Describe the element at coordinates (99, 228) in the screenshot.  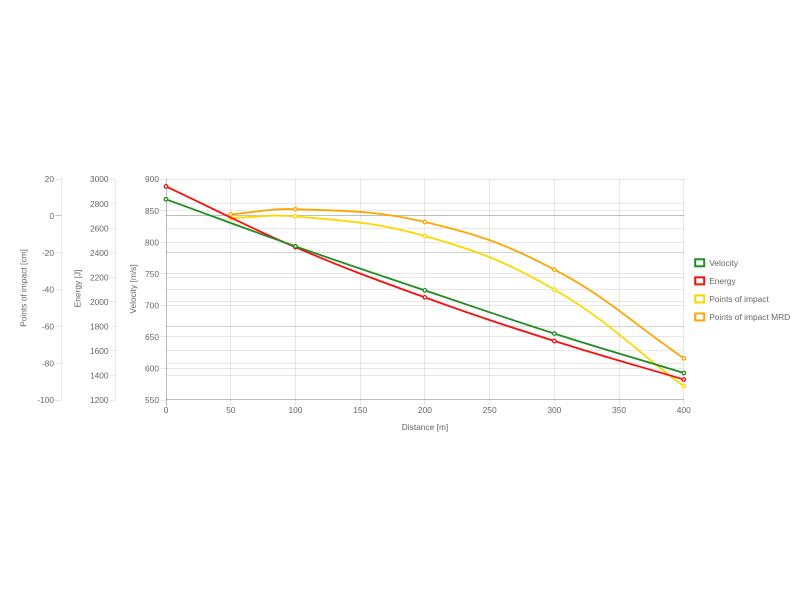
I see `svg-text: 2600` at that location.